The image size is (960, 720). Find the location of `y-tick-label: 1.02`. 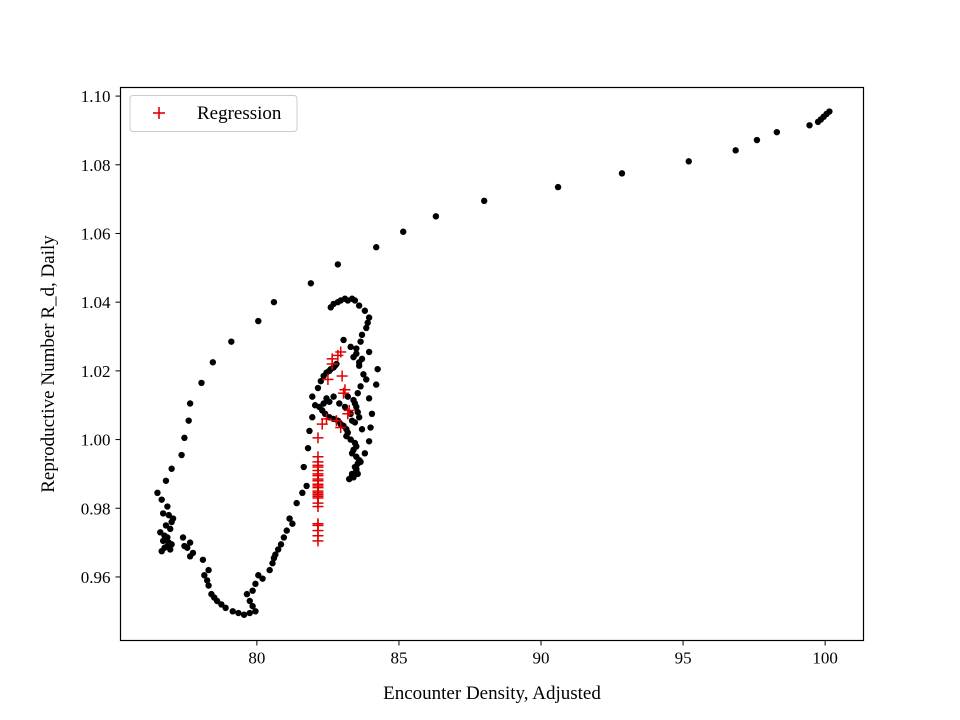

y-tick-label: 1.02 is located at coordinates (96, 371).